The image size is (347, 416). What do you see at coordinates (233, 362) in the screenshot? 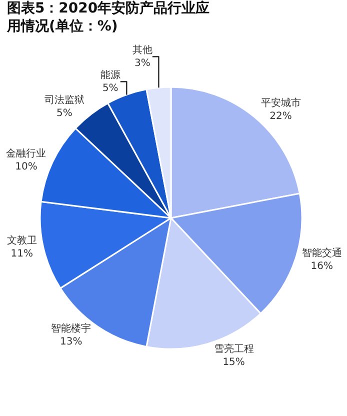
I see `data-label: 15%` at bounding box center [233, 362].